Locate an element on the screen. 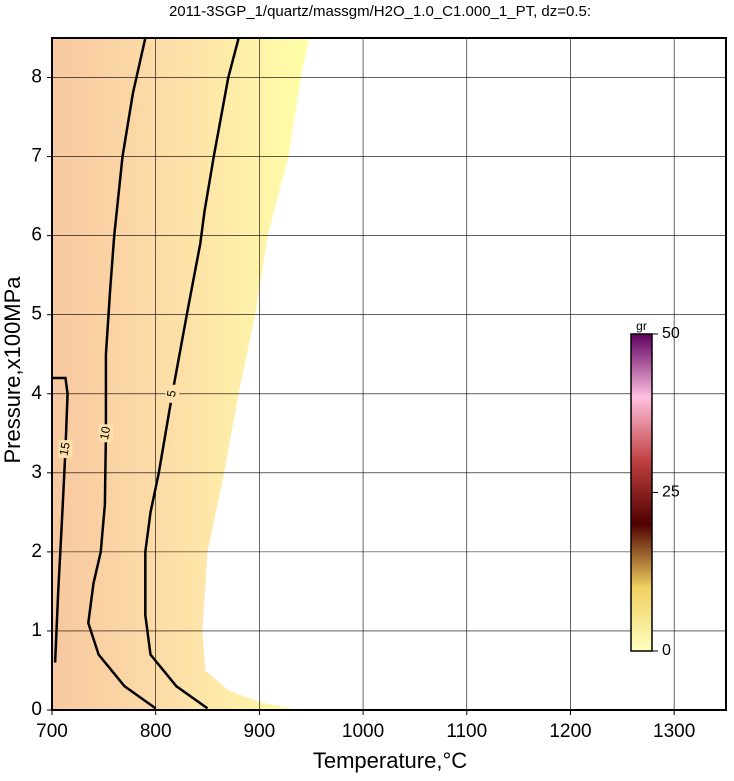 This screenshot has width=734, height=781. x-tick-label: 900 is located at coordinates (260, 731).